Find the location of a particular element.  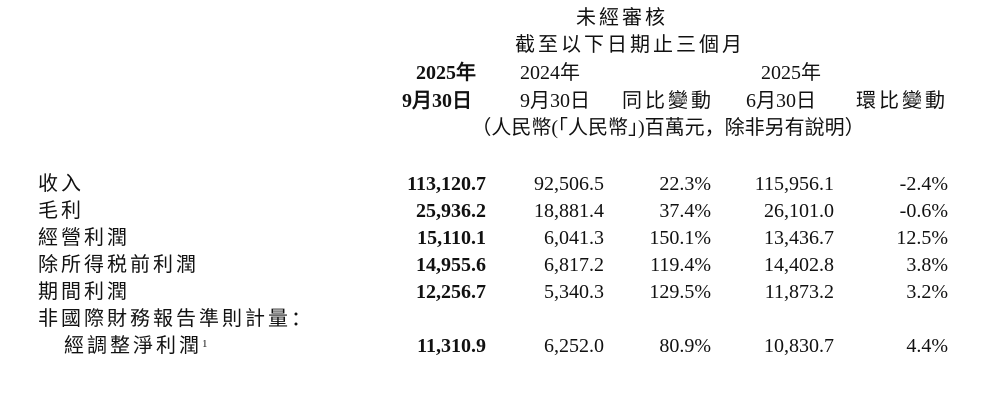

cell-value: 115,956.1 is located at coordinates (794, 184).